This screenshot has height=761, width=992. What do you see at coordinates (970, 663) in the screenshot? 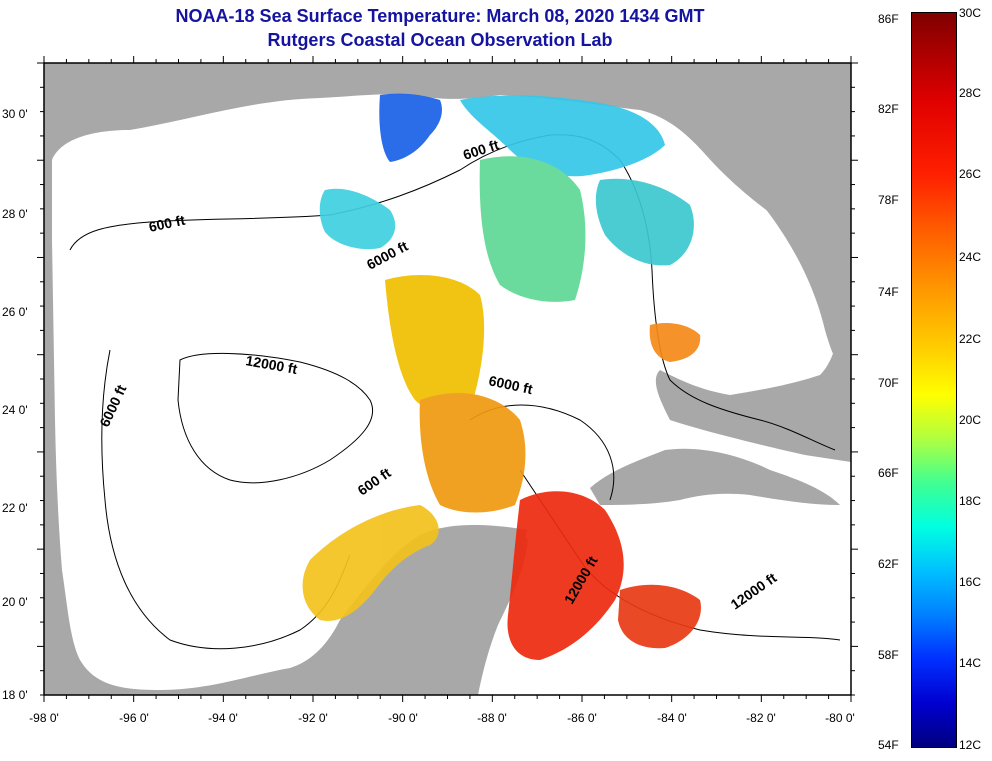
I see `colorbar-c-label: 14C` at bounding box center [970, 663].